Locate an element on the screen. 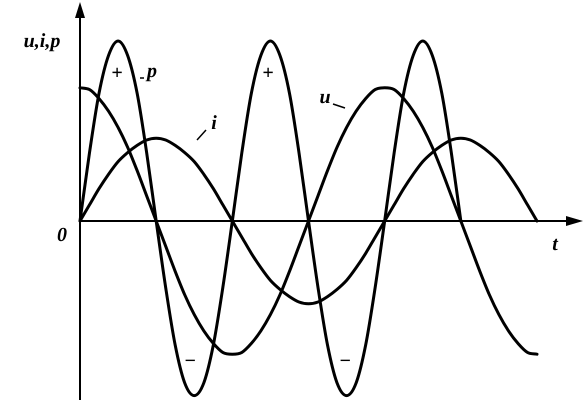 The image size is (585, 408). series-label: u is located at coordinates (325, 97).